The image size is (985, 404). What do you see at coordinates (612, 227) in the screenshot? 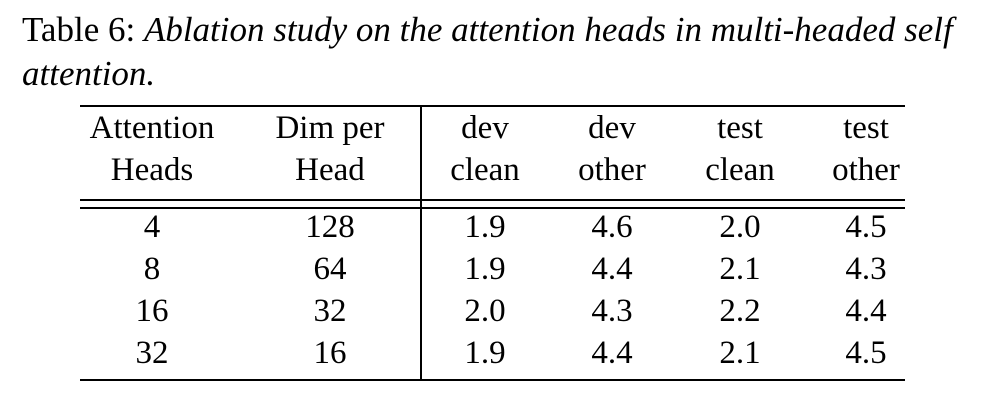
I see `table-cell: 4.6` at bounding box center [612, 227].